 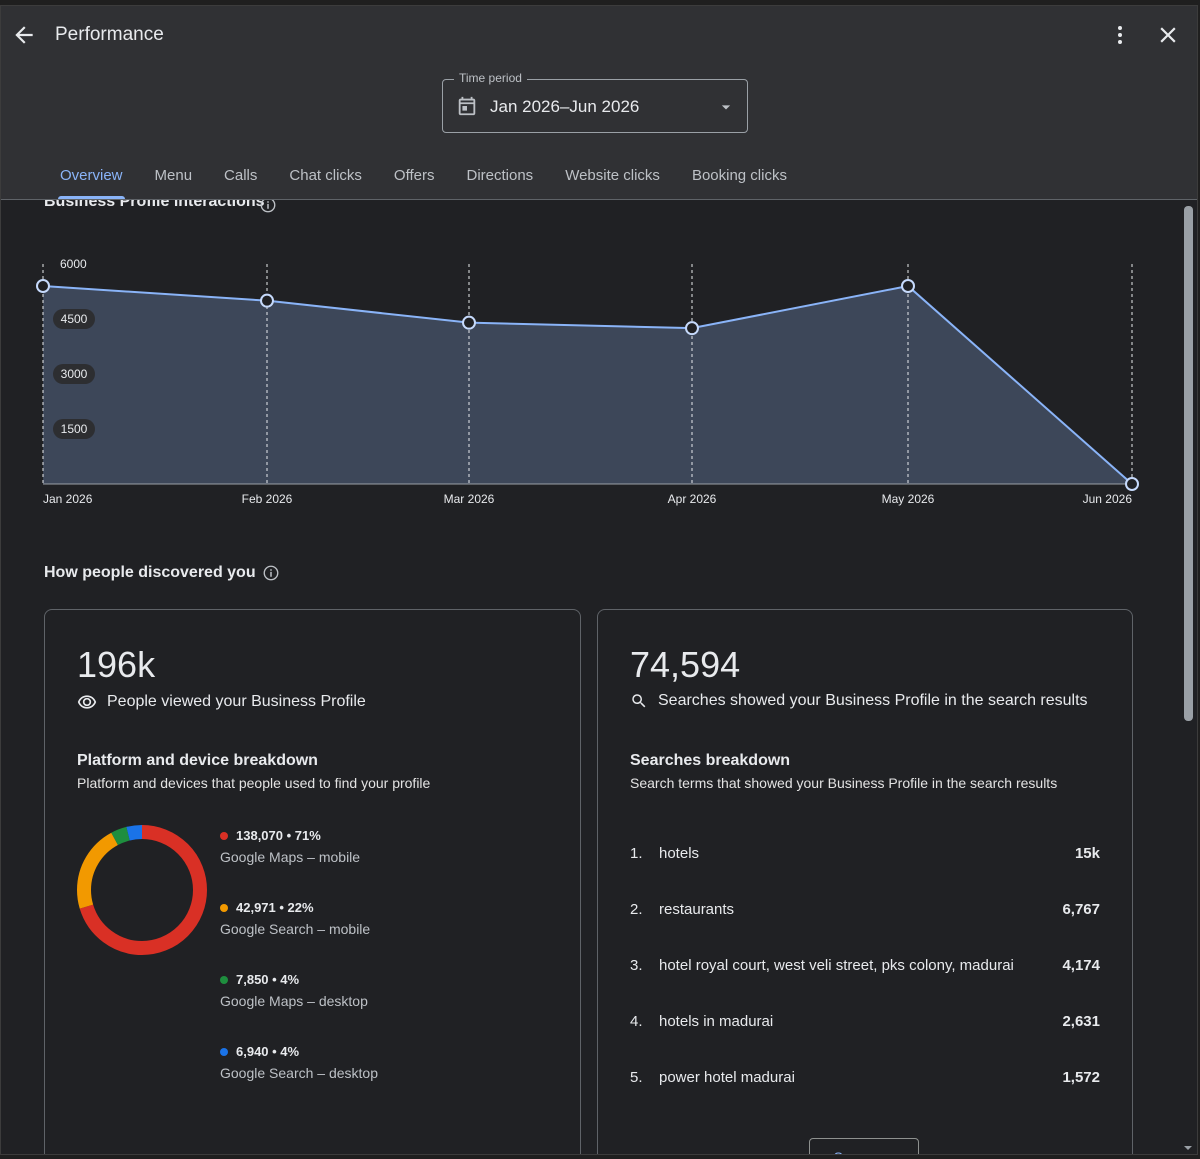 I want to click on views-metric: People viewed your Business Profile, so click(x=221, y=702).